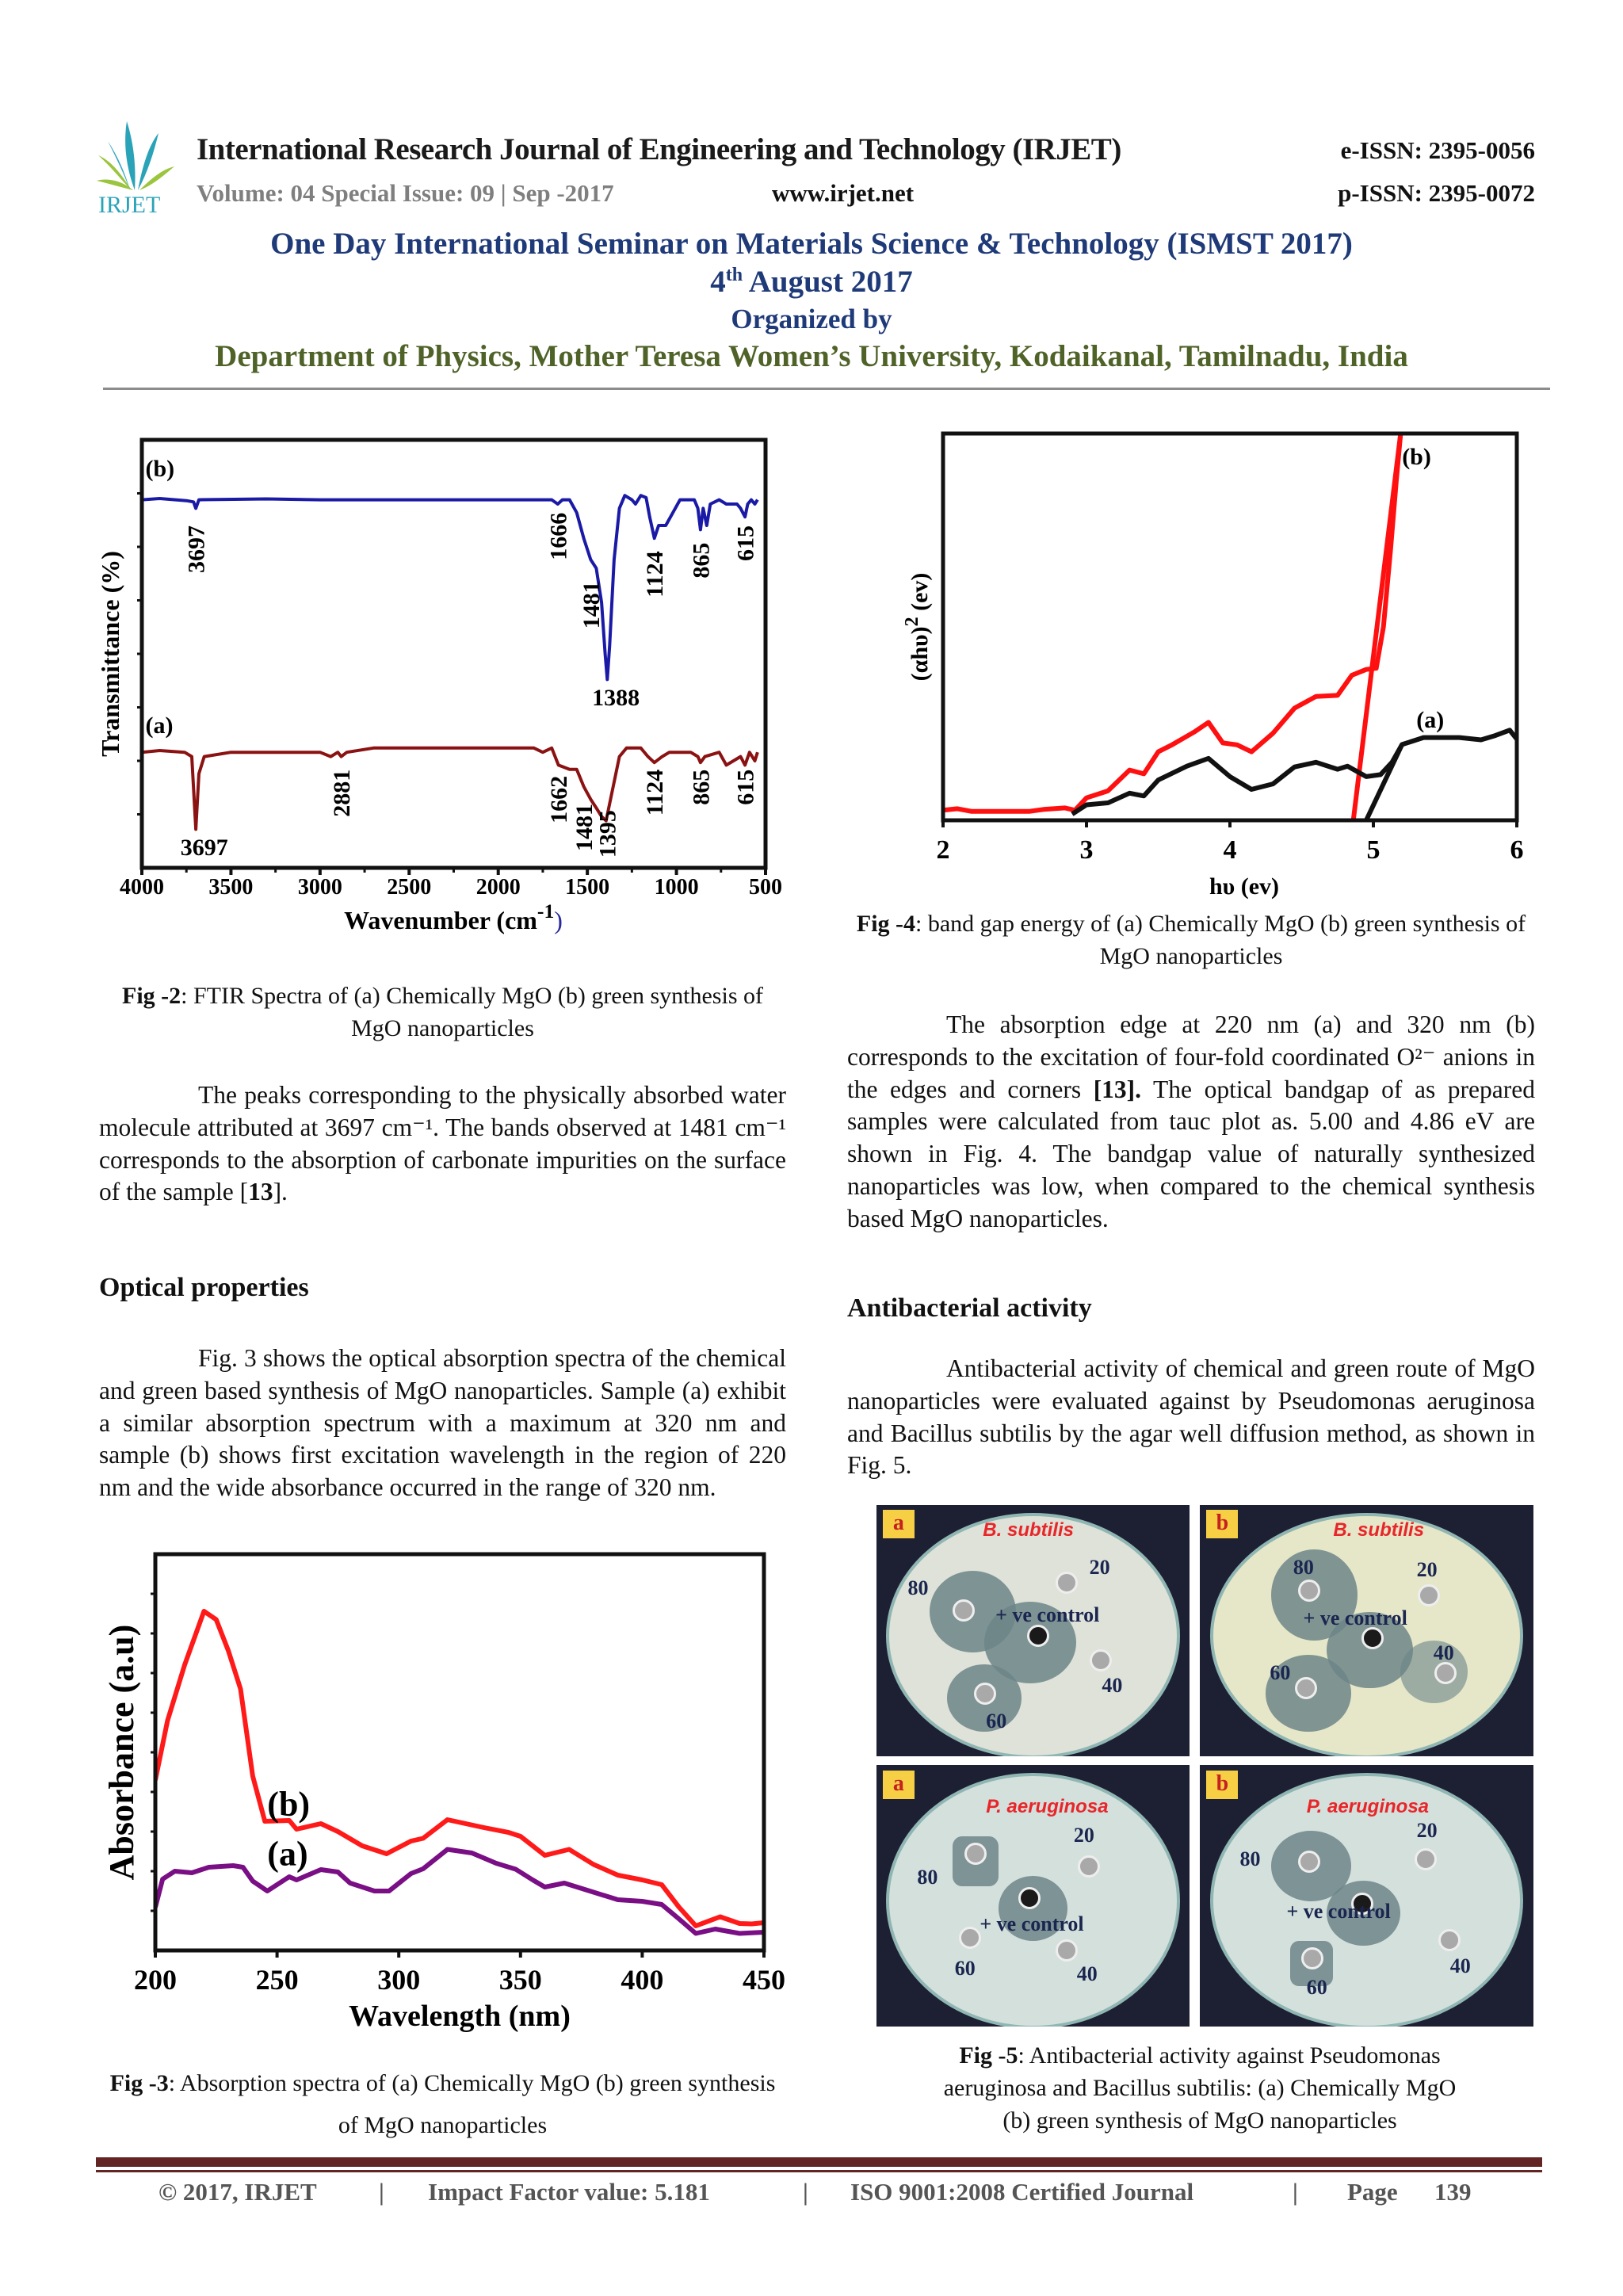  Describe the element at coordinates (898, 1784) in the screenshot. I see `panel-letter: a` at that location.